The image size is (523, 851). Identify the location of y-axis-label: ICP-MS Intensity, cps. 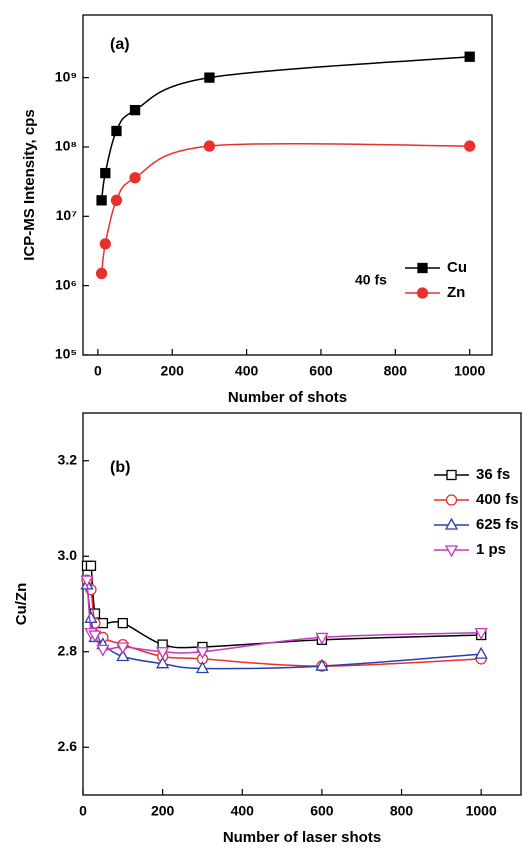
(29, 184).